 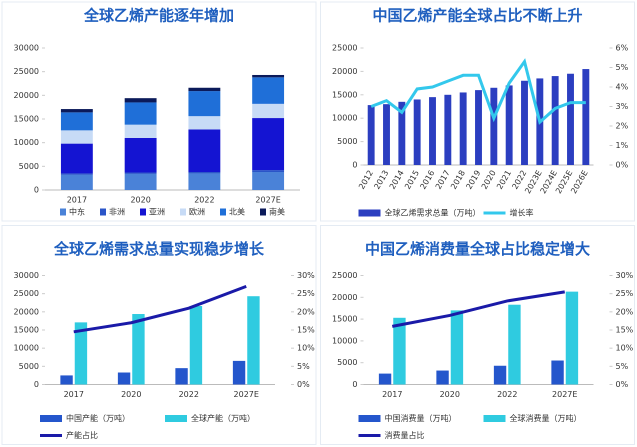 What do you see at coordinates (625, 330) in the screenshot?
I see `y2-tick-label: 15%` at bounding box center [625, 330].